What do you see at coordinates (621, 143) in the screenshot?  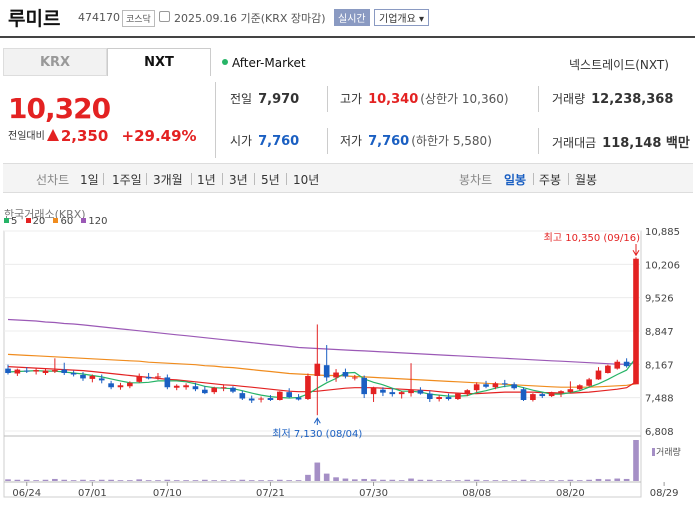 I see `stat-amount: 거래대금 118,148 백만` at bounding box center [621, 143].